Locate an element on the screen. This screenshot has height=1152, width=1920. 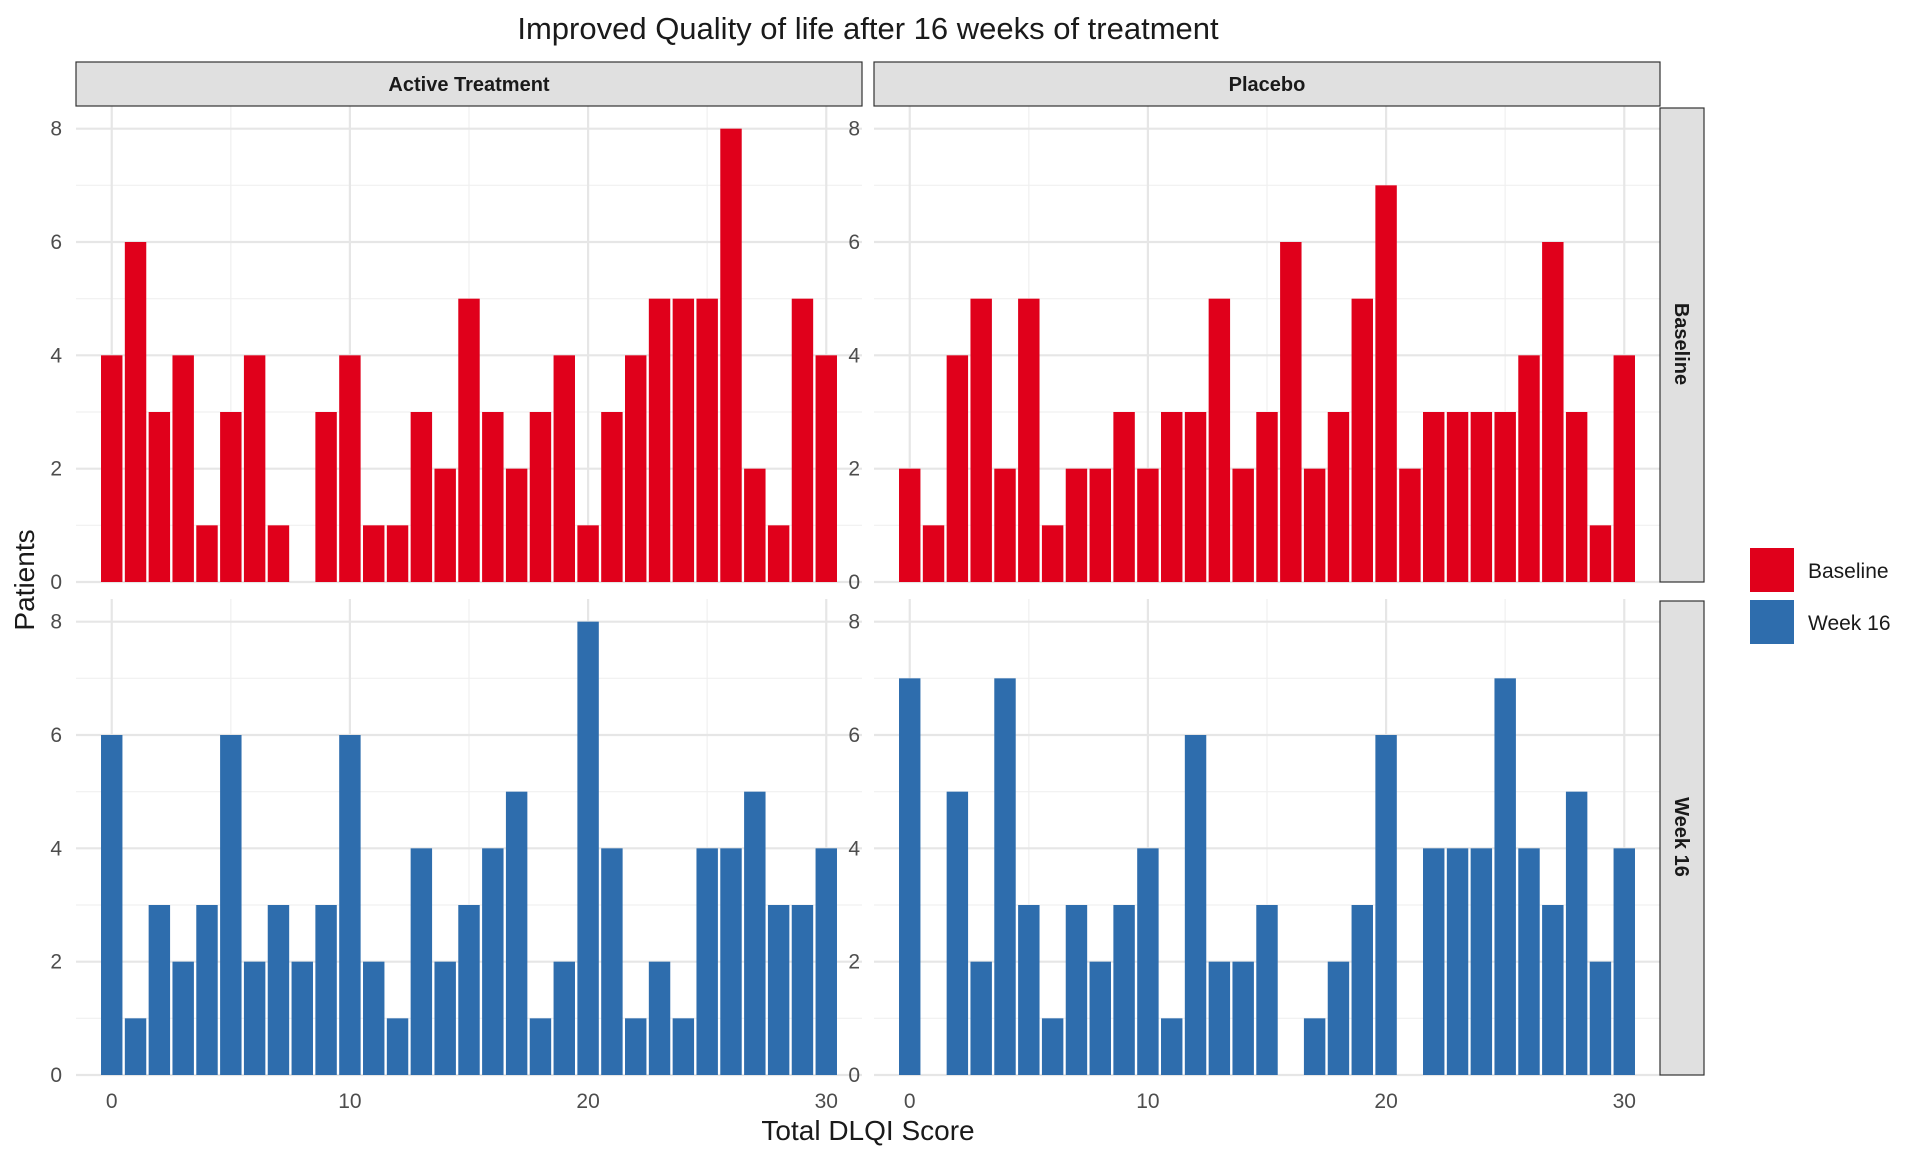
column-strip-label: Placebo is located at coordinates (1267, 85).